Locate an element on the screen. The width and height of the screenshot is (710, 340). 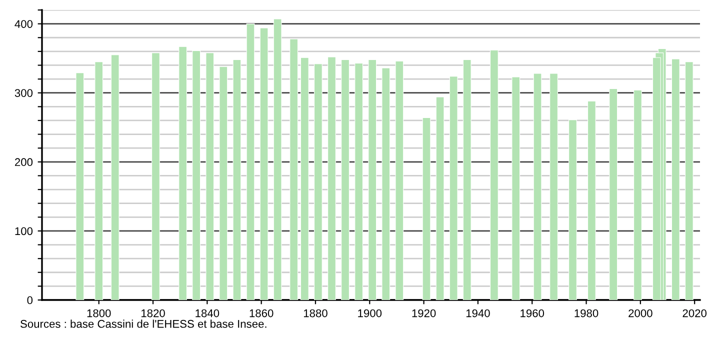
y-tick-label: 0 is located at coordinates (30, 300).